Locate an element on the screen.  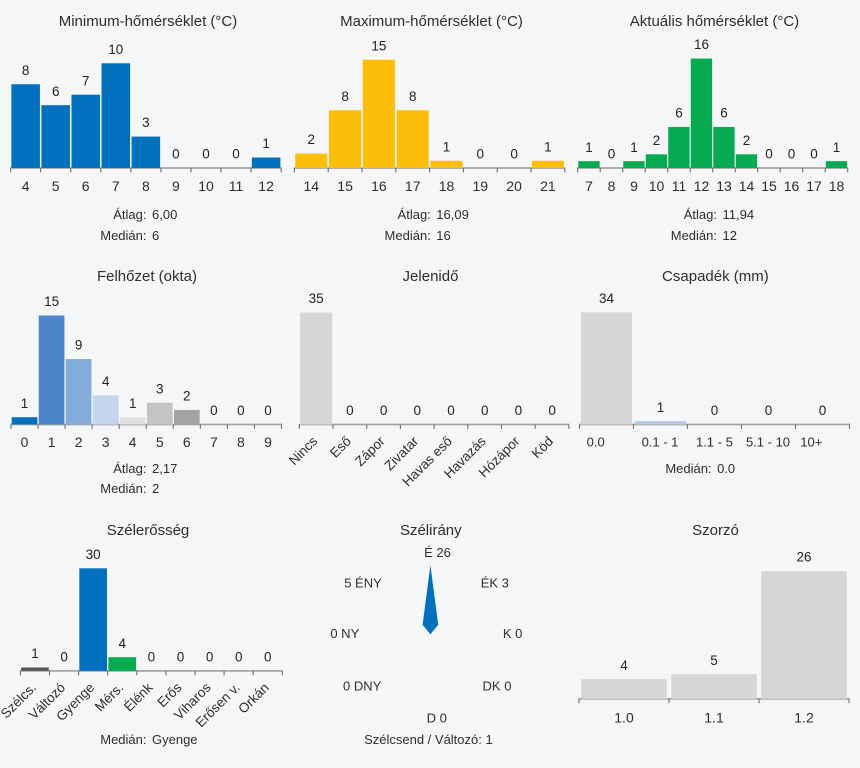
svg-text: Csapadék (mm) is located at coordinates (715, 276).